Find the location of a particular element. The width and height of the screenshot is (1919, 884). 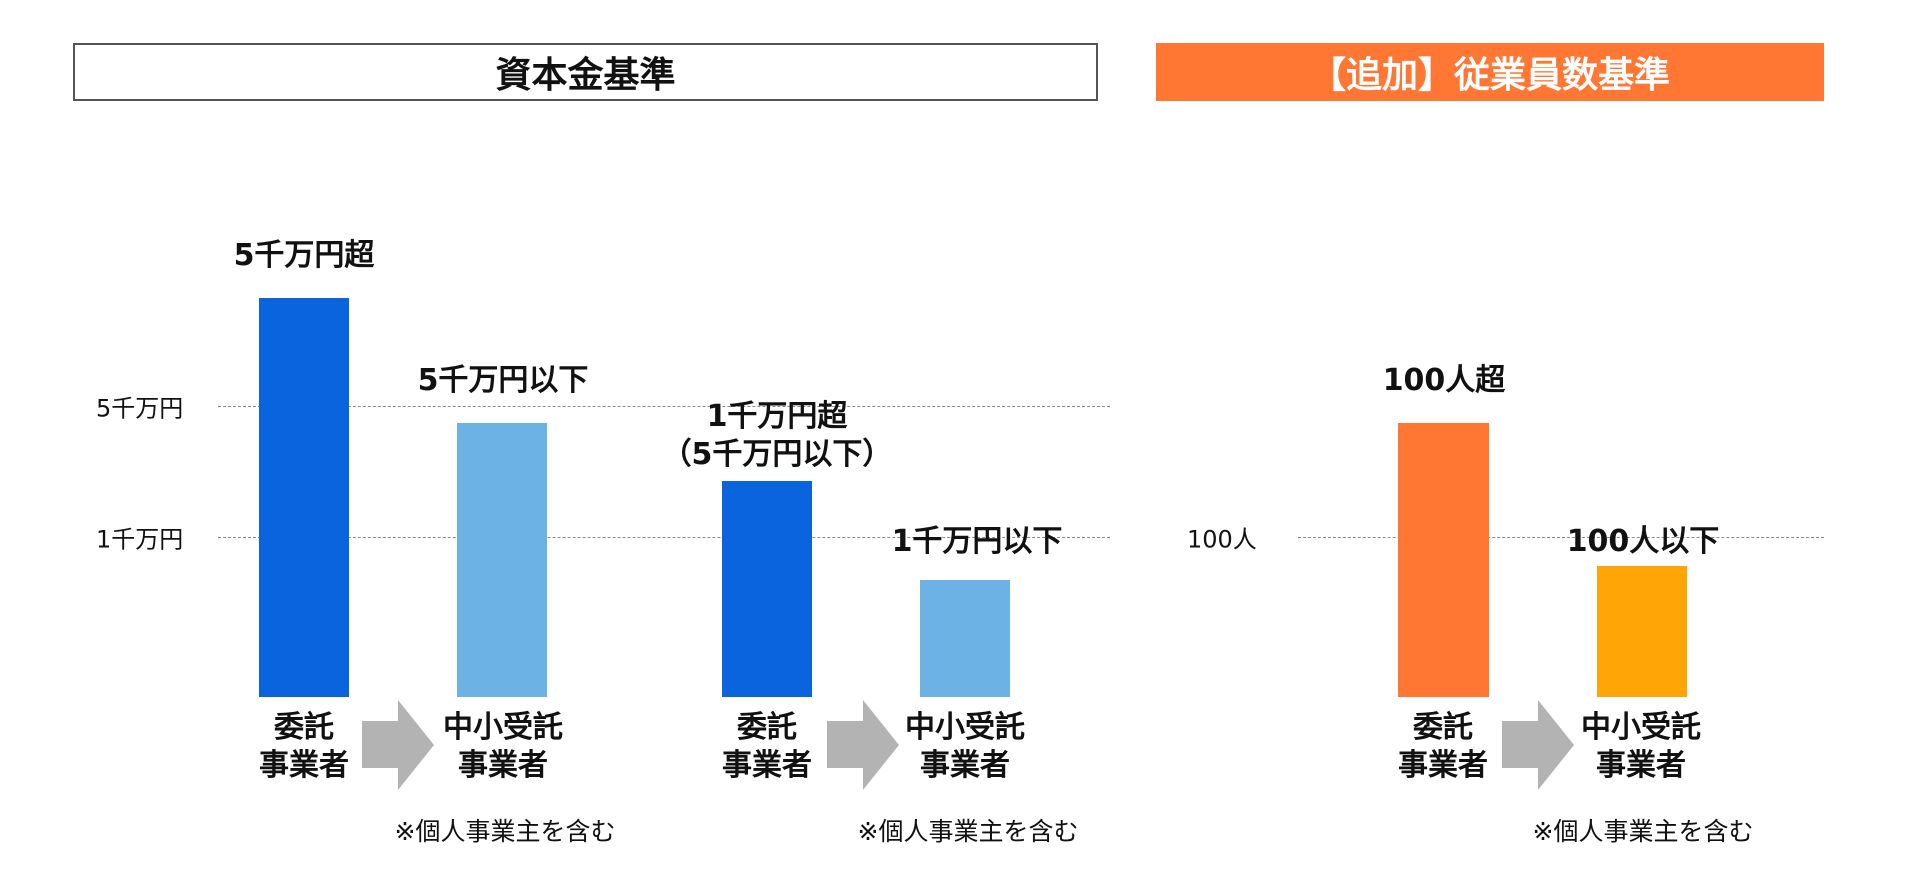

bar-label-over-10m: 1千万円超 （5千万円以下） is located at coordinates (777, 435).